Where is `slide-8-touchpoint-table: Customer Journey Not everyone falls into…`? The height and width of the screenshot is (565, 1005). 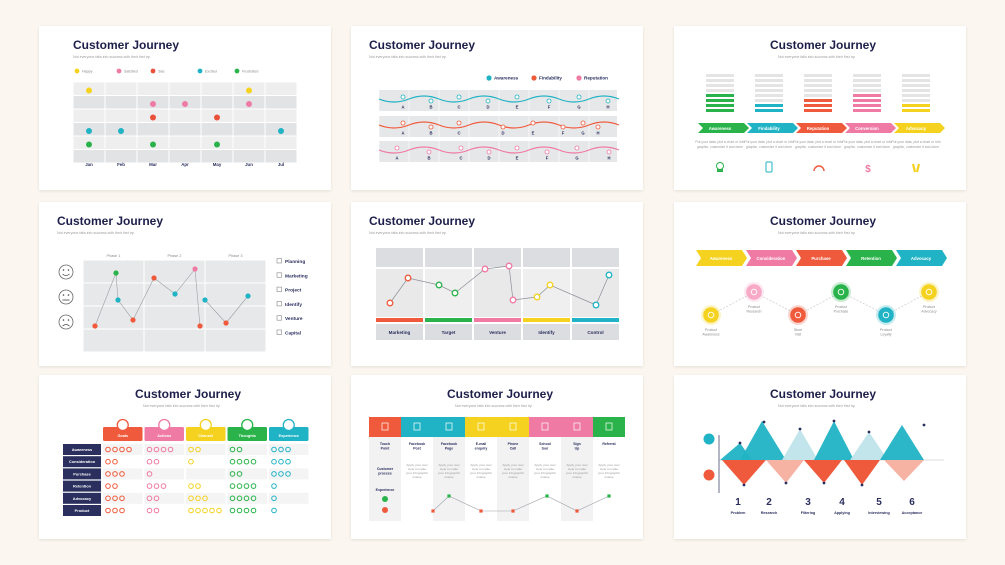
slide-8-touchpoint-table: Customer Journey Not everyone falls into… is located at coordinates (497, 457).